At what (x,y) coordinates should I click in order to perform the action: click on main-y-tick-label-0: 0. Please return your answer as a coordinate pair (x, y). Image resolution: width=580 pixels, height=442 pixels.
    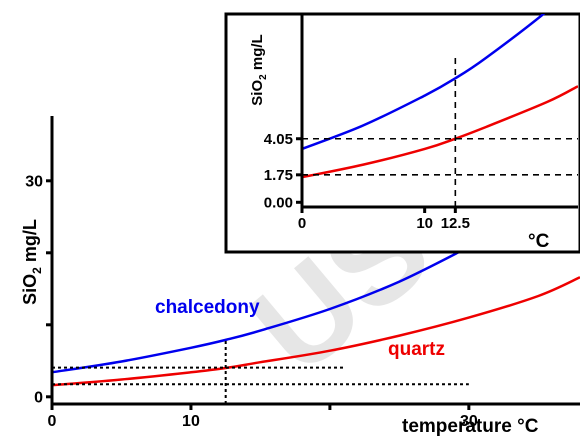
    Looking at the image, I should click on (38, 398).